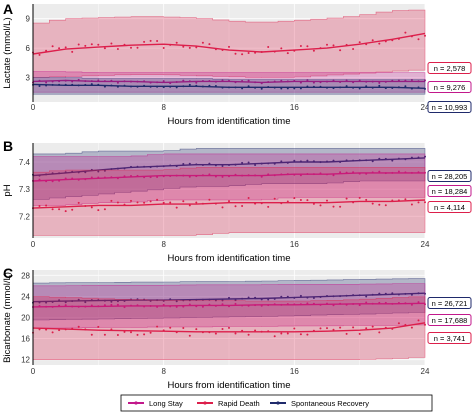 This screenshot has height=414, width=474. What do you see at coordinates (25, 318) in the screenshot?
I see `y-tick-label: 20` at bounding box center [25, 318].